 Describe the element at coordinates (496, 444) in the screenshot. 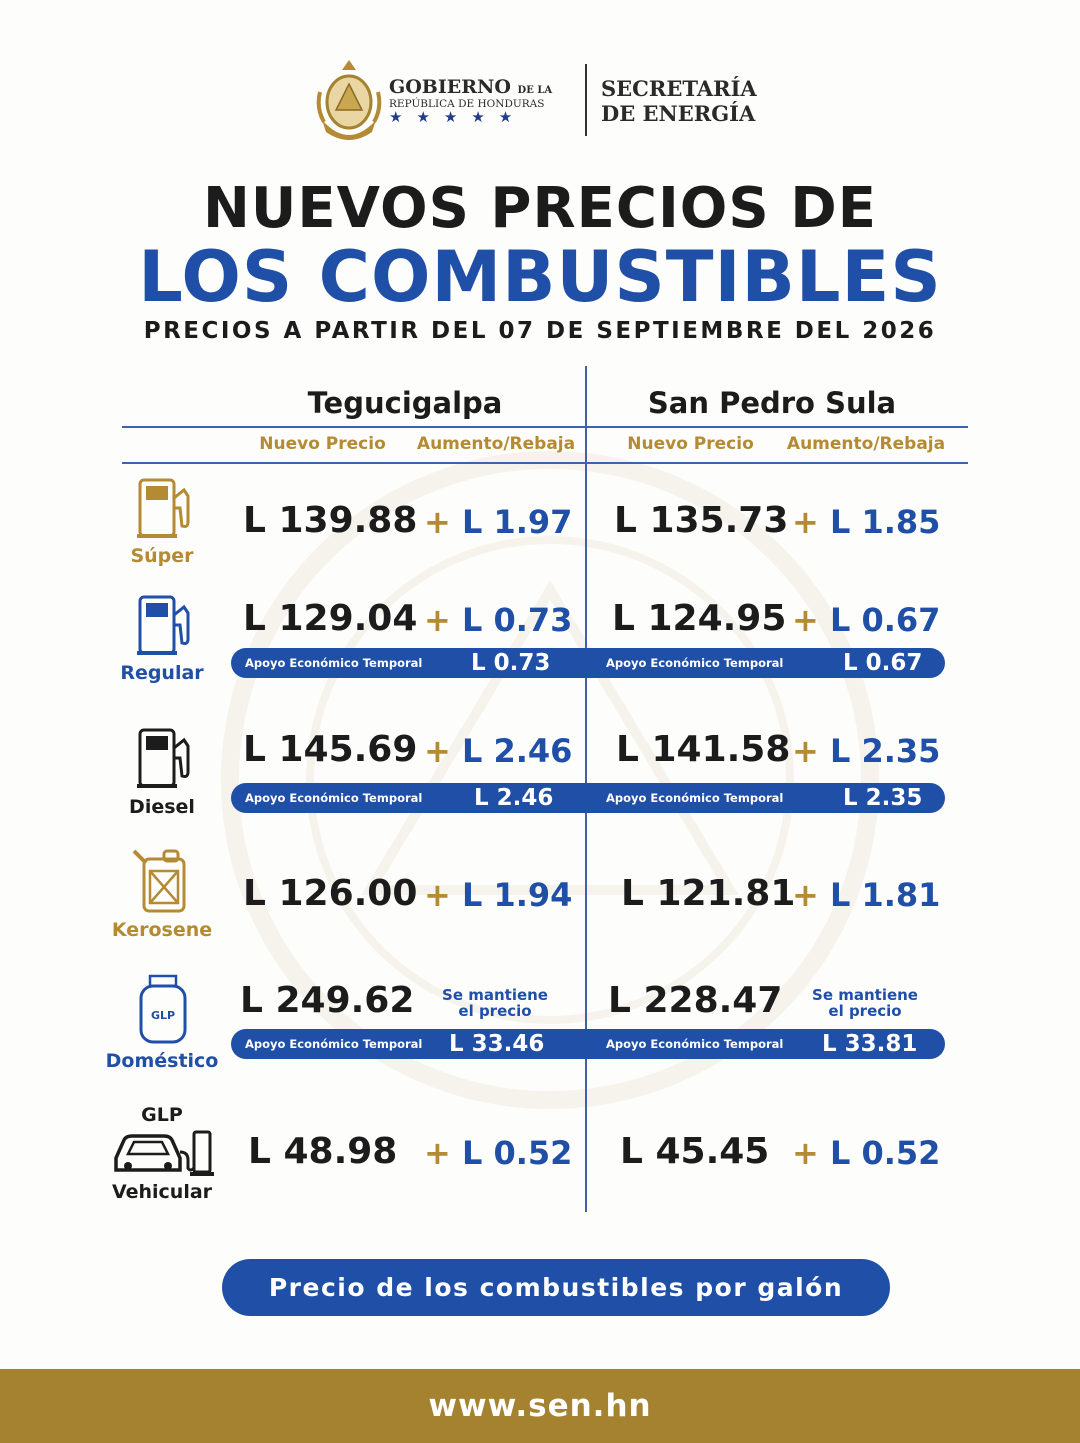

I see `col-aumento-tgu: Aumento/Rebaja` at that location.